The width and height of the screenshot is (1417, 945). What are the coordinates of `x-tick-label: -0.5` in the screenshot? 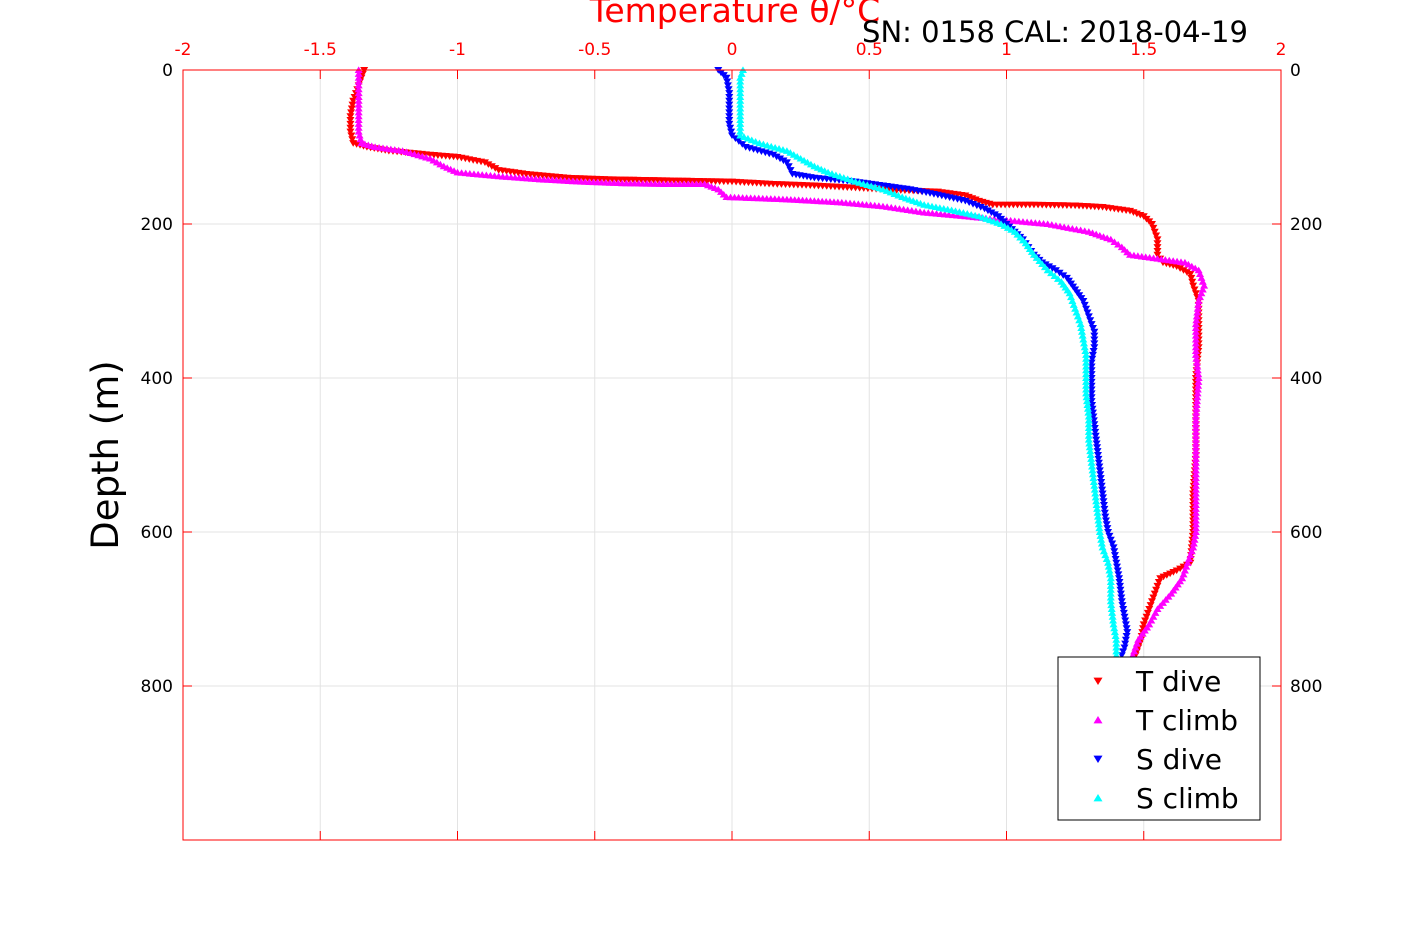 It's located at (594, 50).